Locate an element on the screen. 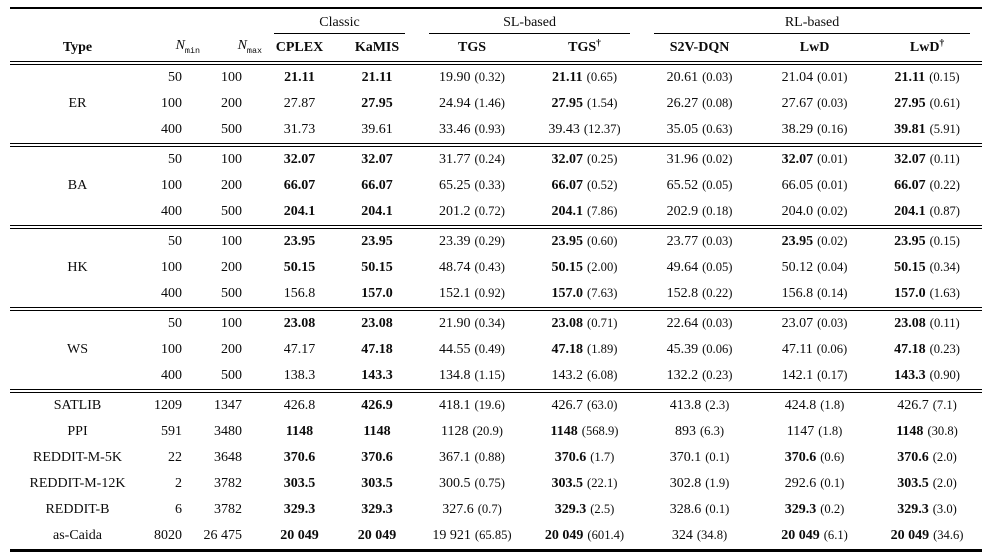 The width and height of the screenshot is (992, 552). cell-lwd-dagger: 1148 (30.8) is located at coordinates (927, 432).